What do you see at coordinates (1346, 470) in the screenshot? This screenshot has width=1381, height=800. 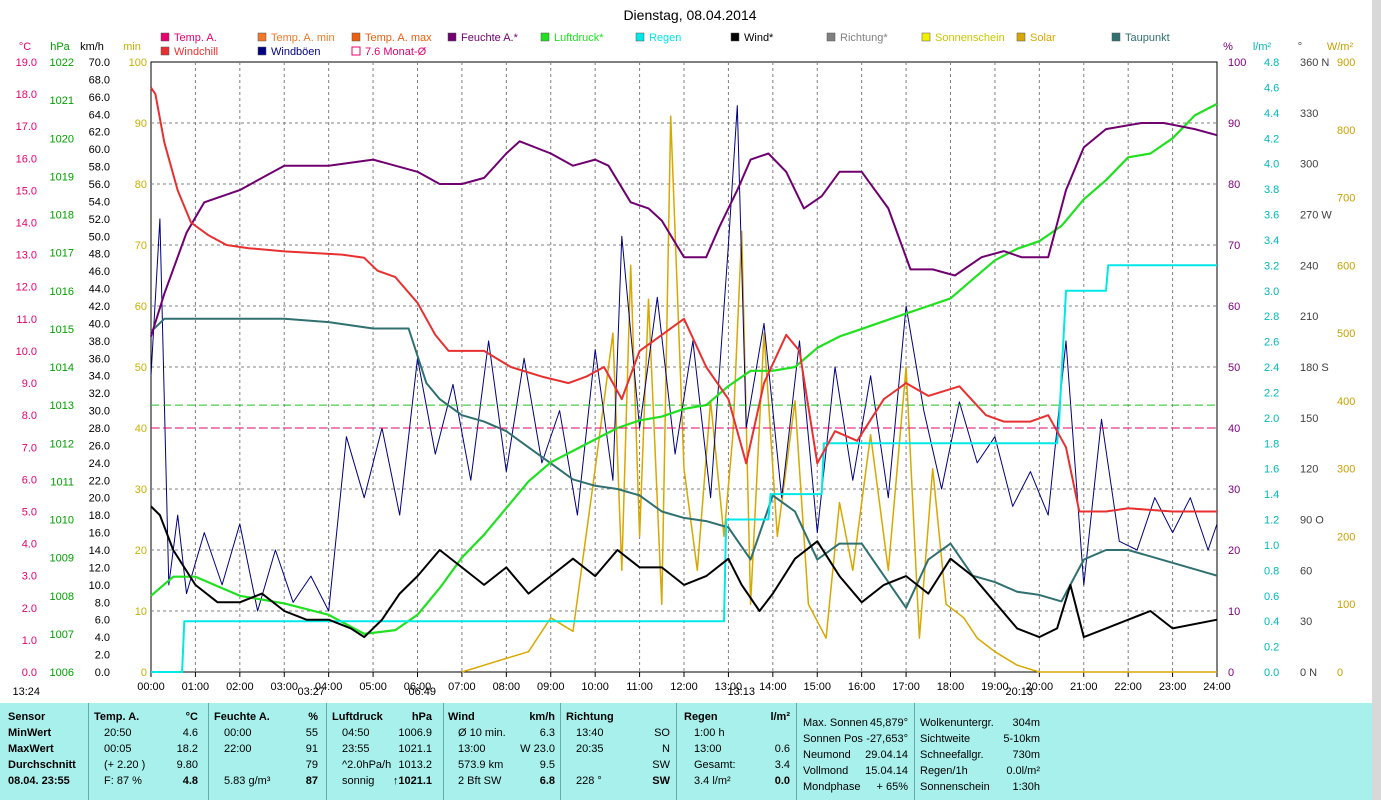 I see `solar-axis-tick: 300` at bounding box center [1346, 470].